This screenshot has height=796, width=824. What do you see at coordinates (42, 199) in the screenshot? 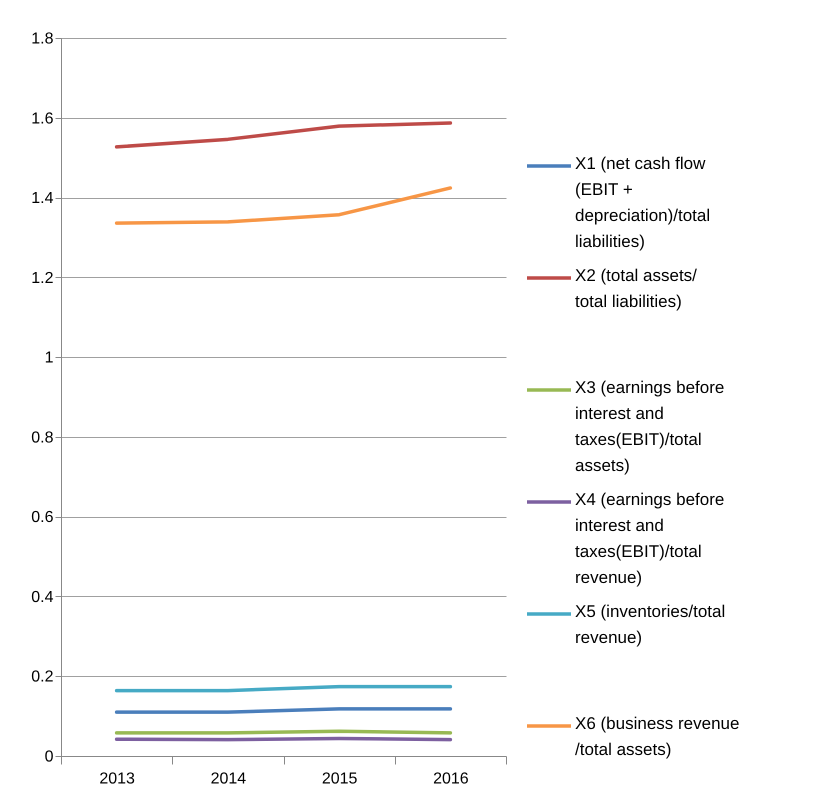
I see `y-tick-label: 1.4` at bounding box center [42, 199].